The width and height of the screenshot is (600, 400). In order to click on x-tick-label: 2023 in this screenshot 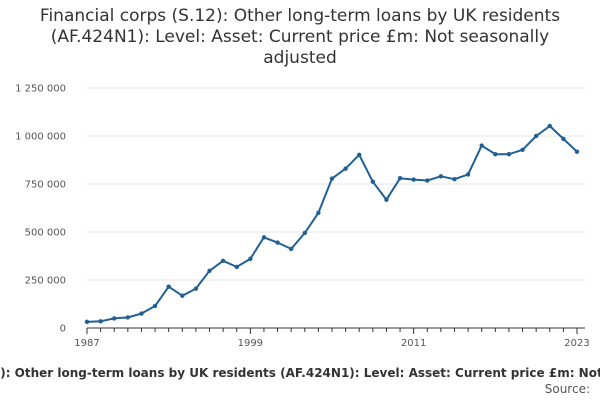, I will do `click(576, 343)`.